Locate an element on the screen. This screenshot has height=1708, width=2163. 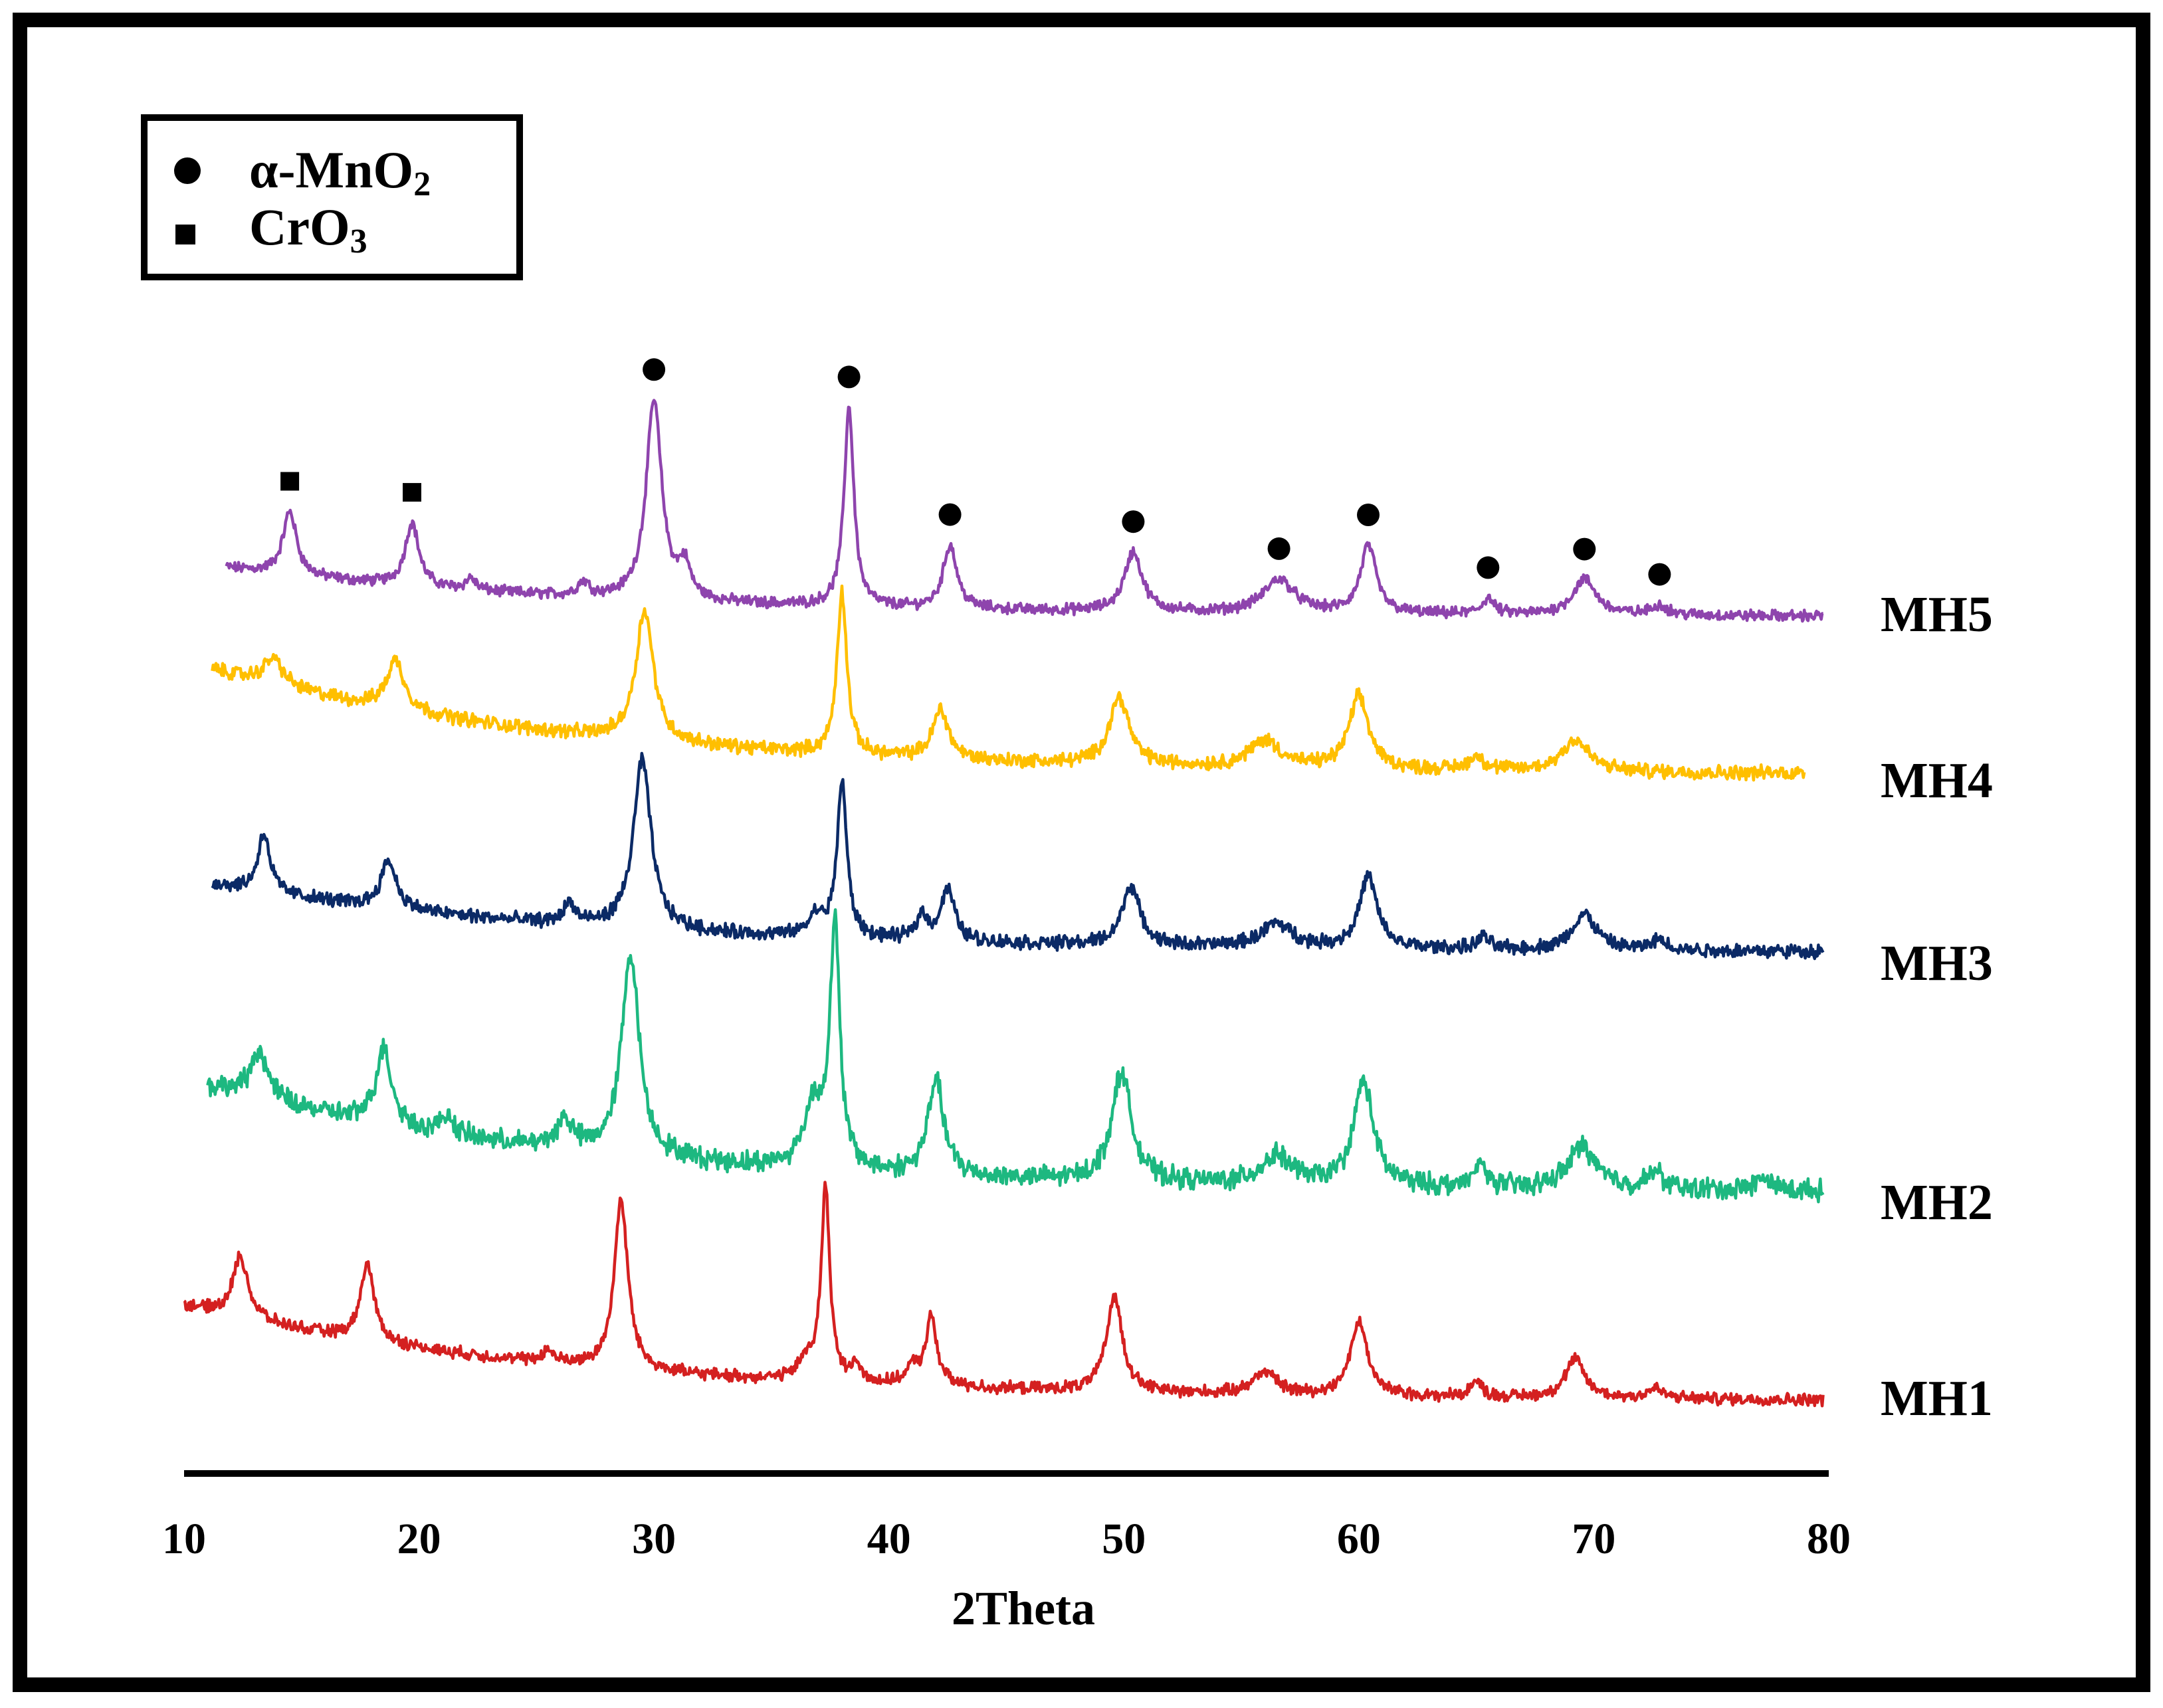
series-line-mh3 is located at coordinates (1018, 856).